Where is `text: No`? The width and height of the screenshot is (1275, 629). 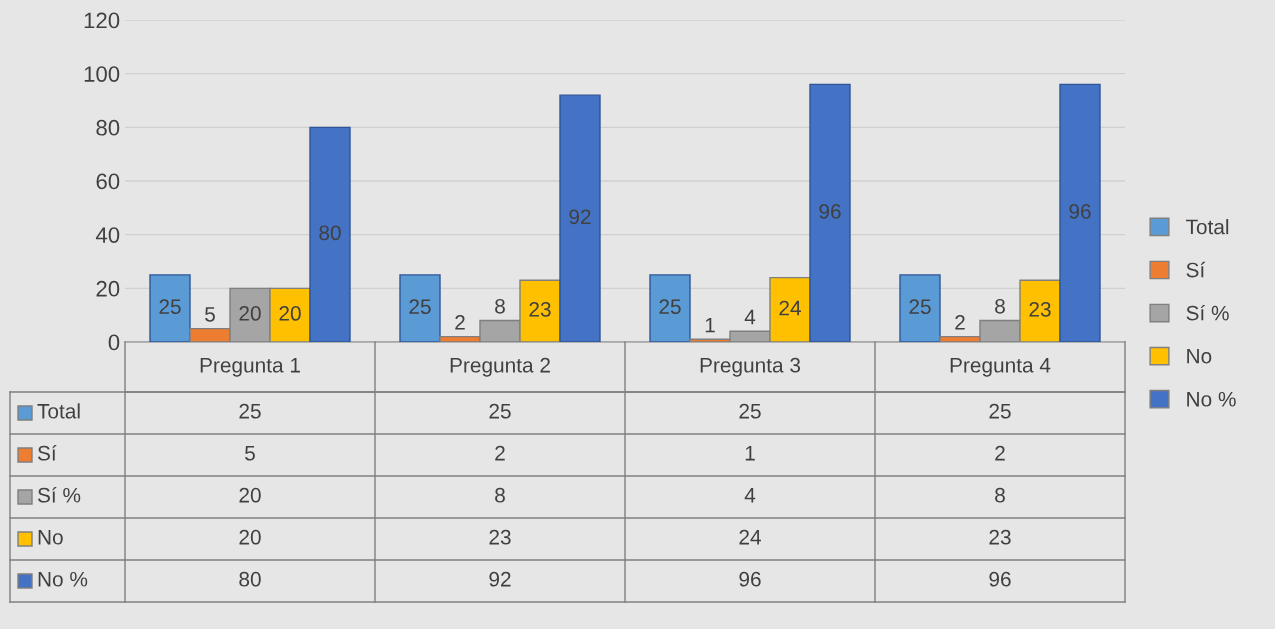
text: No is located at coordinates (50, 537).